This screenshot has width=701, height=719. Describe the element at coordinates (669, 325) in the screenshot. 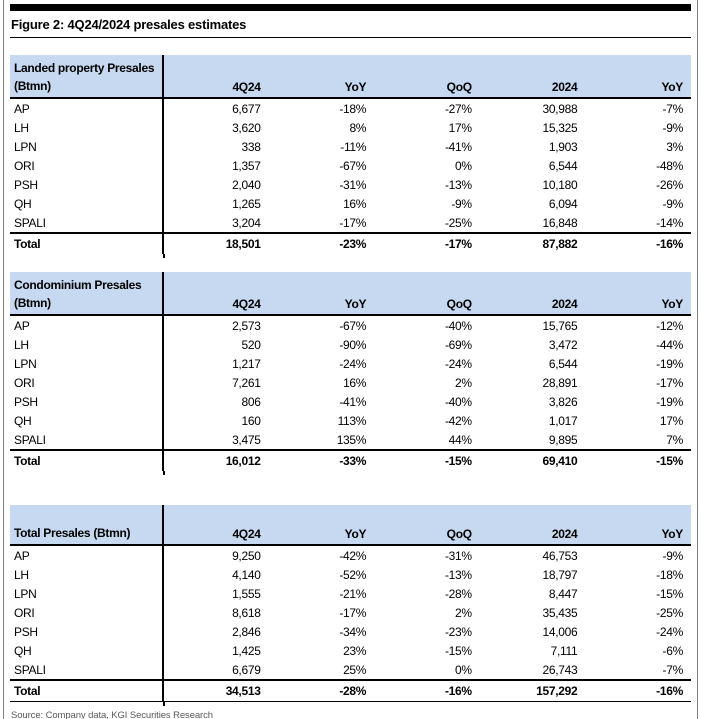

I see `cell-value: -12%` at that location.